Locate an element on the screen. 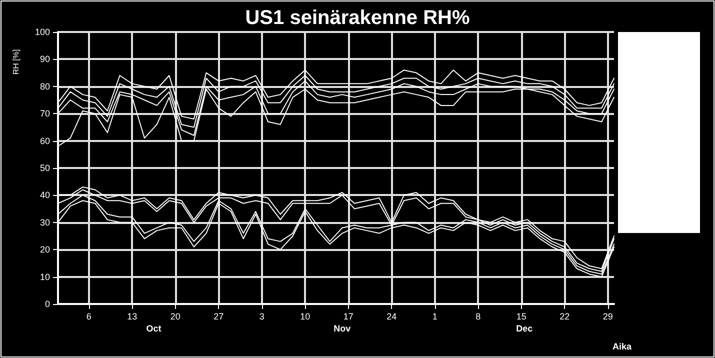  y-tick-label: 60 is located at coordinates (45, 141).